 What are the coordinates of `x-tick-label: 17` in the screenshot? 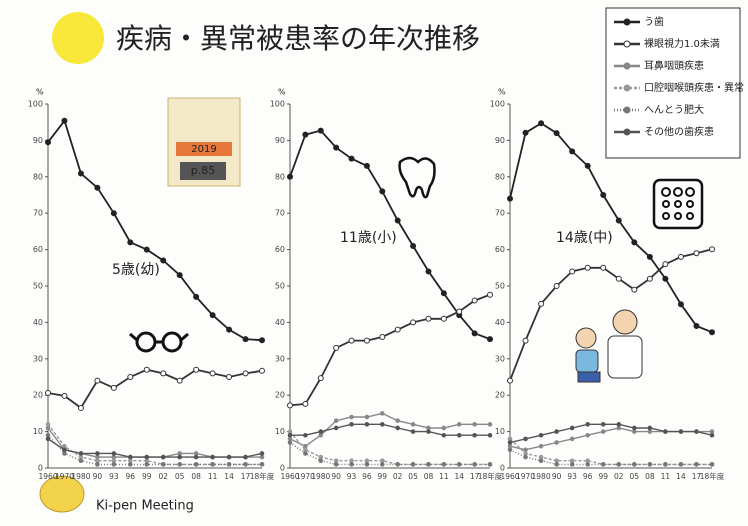 It's located at (697, 476).